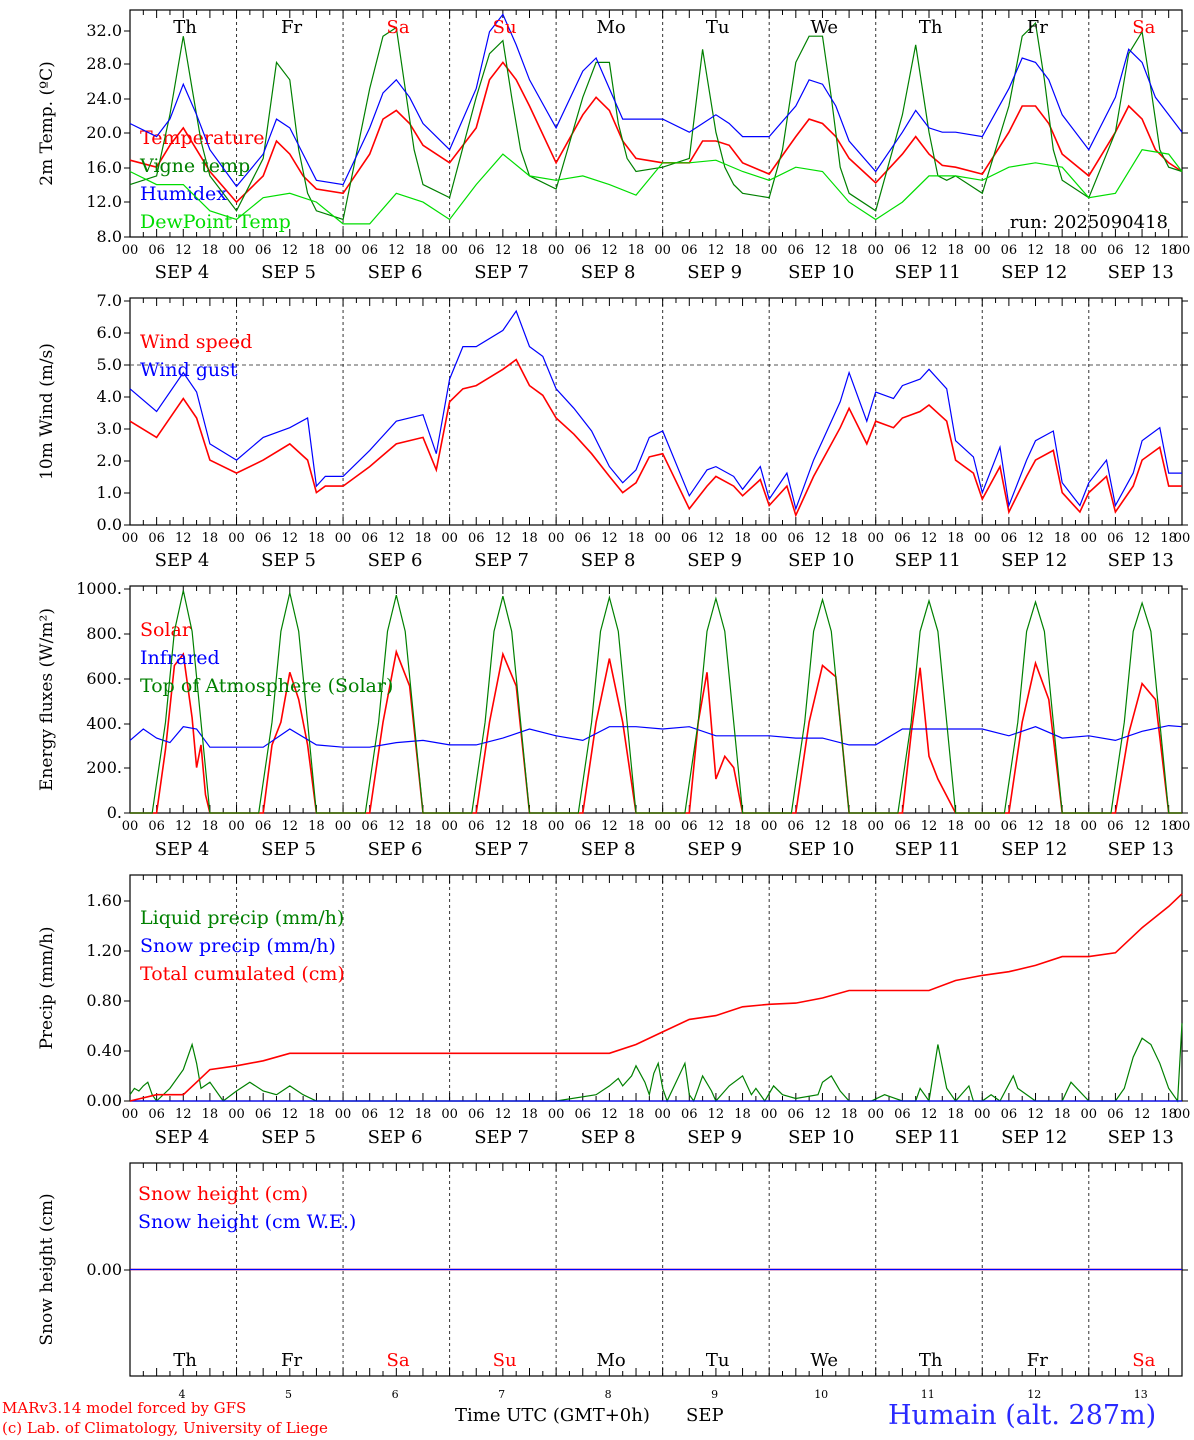 This screenshot has width=1194, height=1440. Describe the element at coordinates (180, 658) in the screenshot. I see `legend-entry: Infrared` at that location.